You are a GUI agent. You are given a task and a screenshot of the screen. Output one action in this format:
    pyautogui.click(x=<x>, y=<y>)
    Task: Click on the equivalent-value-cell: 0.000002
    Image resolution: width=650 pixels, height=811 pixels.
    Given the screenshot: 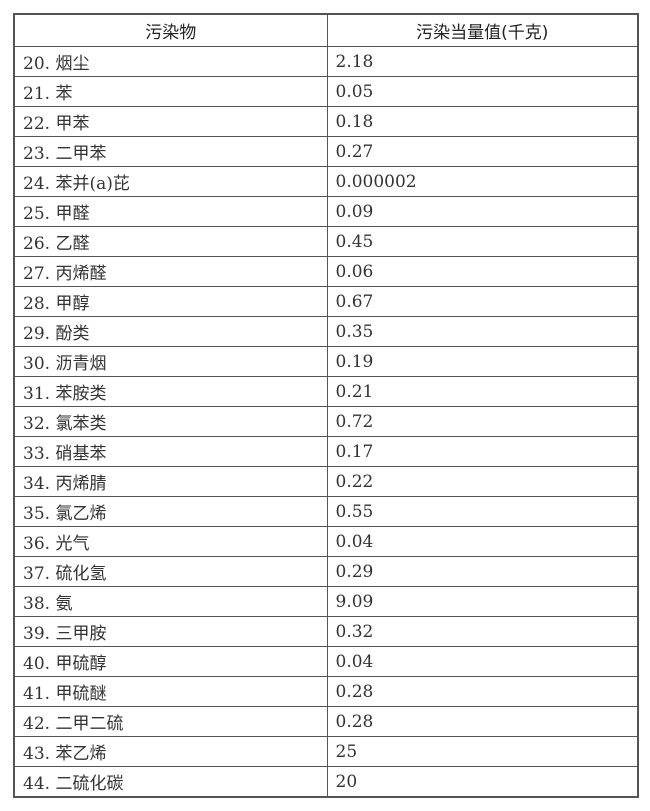 What is the action you would take?
    pyautogui.click(x=482, y=181)
    